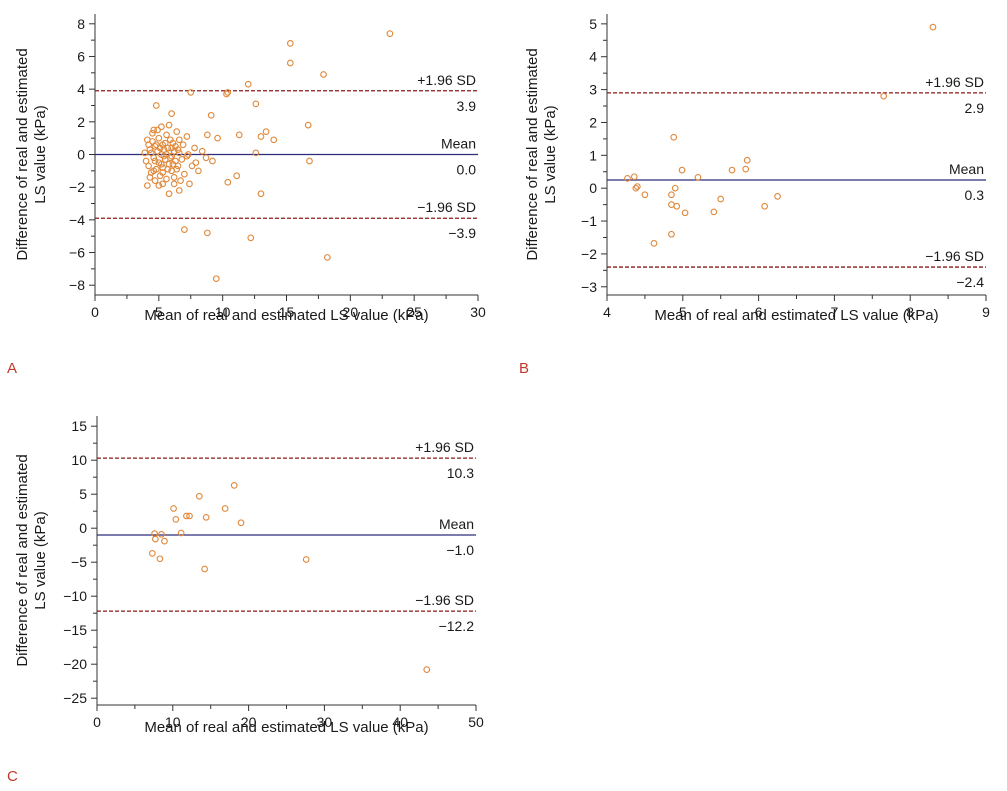 The width and height of the screenshot is (1007, 791). Describe the element at coordinates (593, 90) in the screenshot. I see `y-tick-label: 3` at that location.